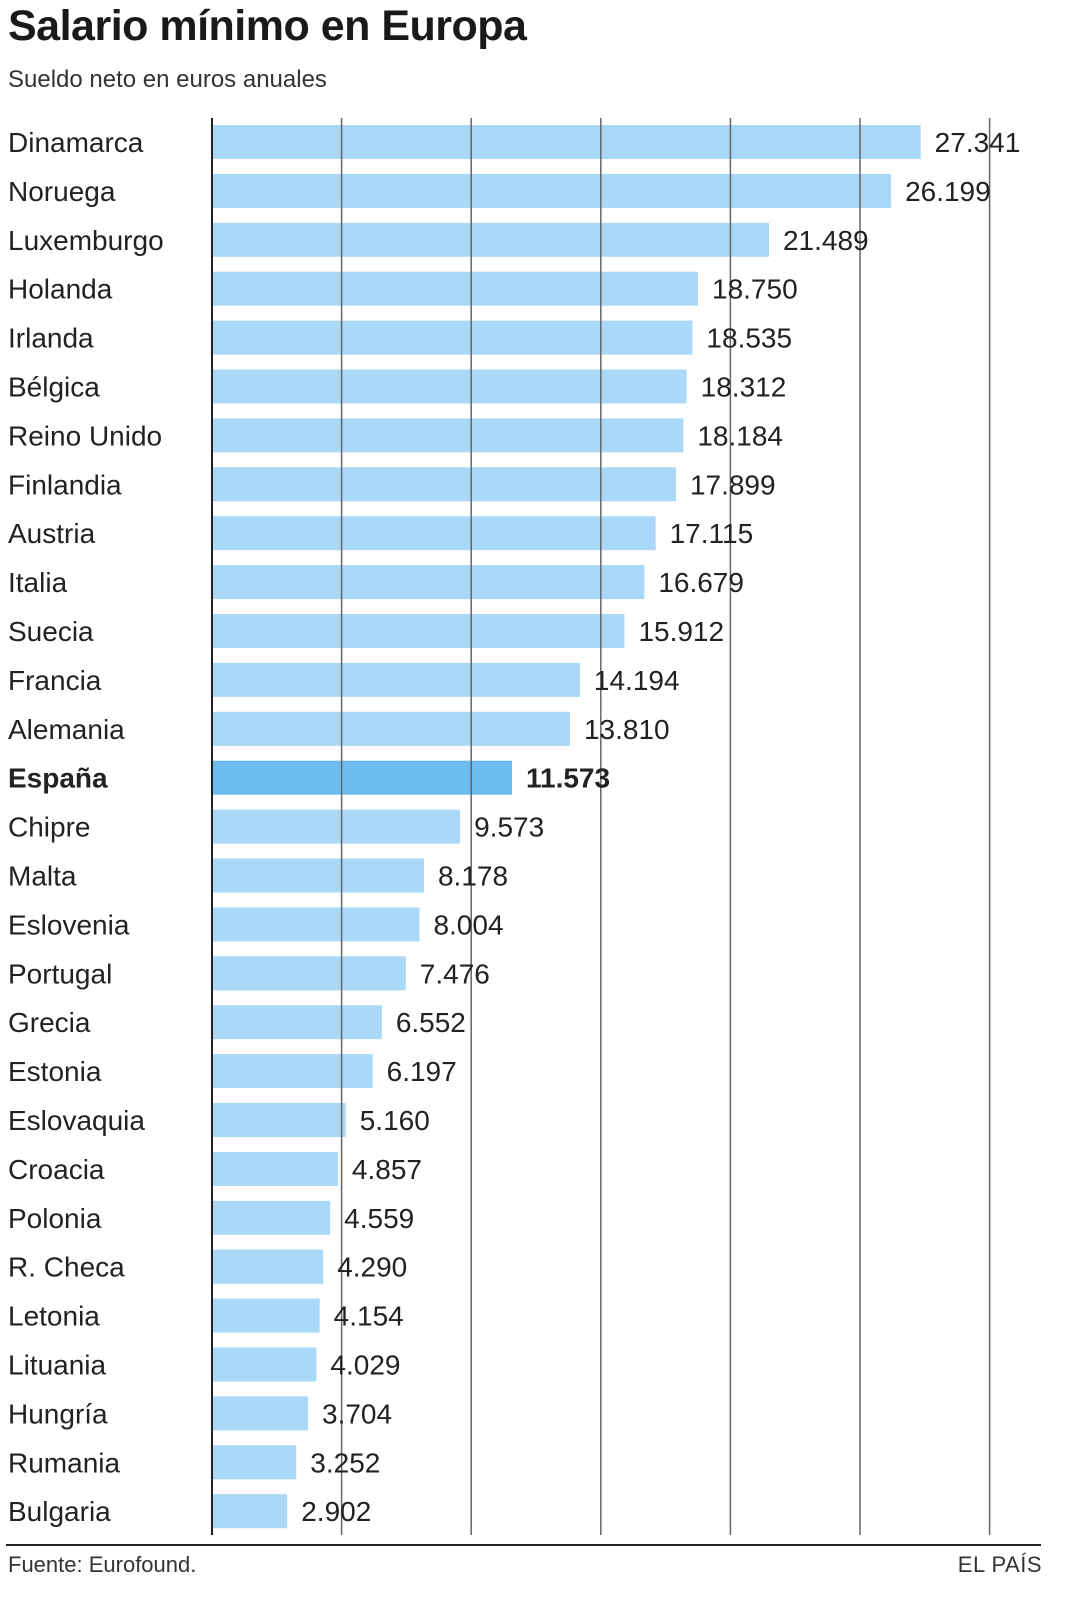 Image resolution: width=1084 pixels, height=1601 pixels. I want to click on category-label-16: Eslovenia, so click(69, 924).